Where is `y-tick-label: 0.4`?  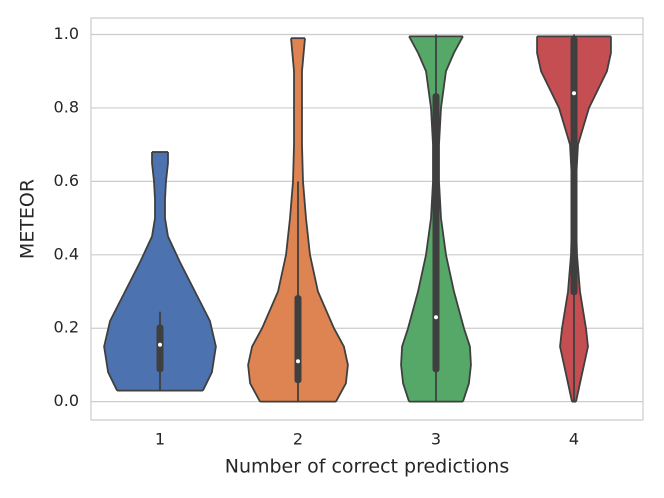
y-tick-label: 0.4 is located at coordinates (66, 253).